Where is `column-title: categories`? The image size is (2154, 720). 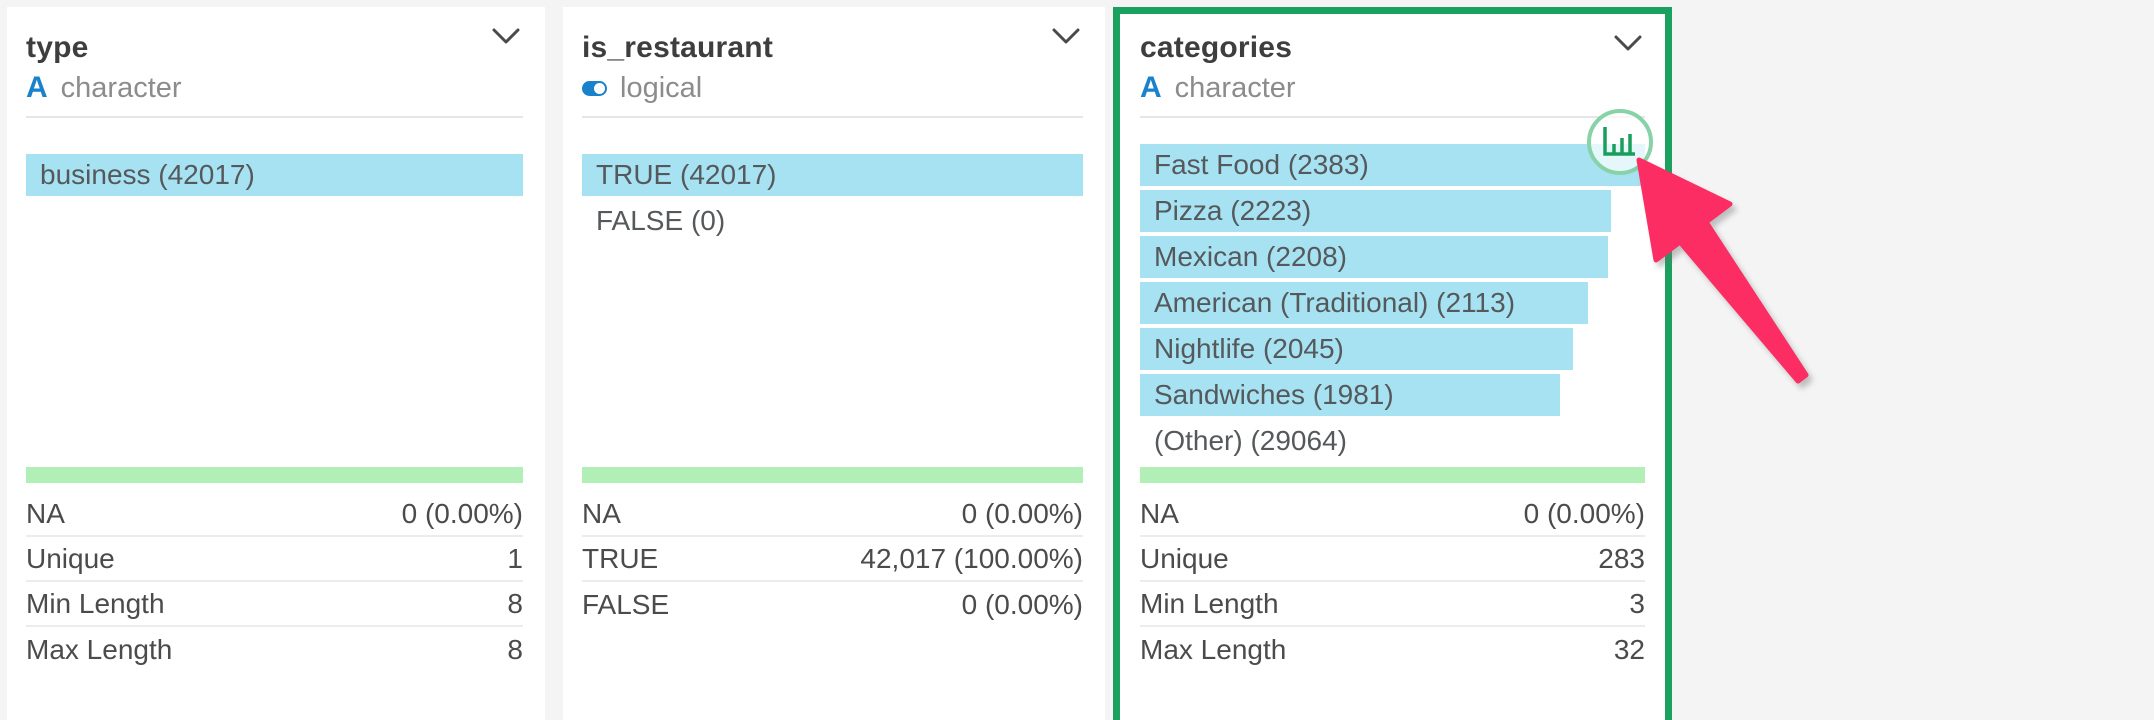
column-title: categories is located at coordinates (1216, 47).